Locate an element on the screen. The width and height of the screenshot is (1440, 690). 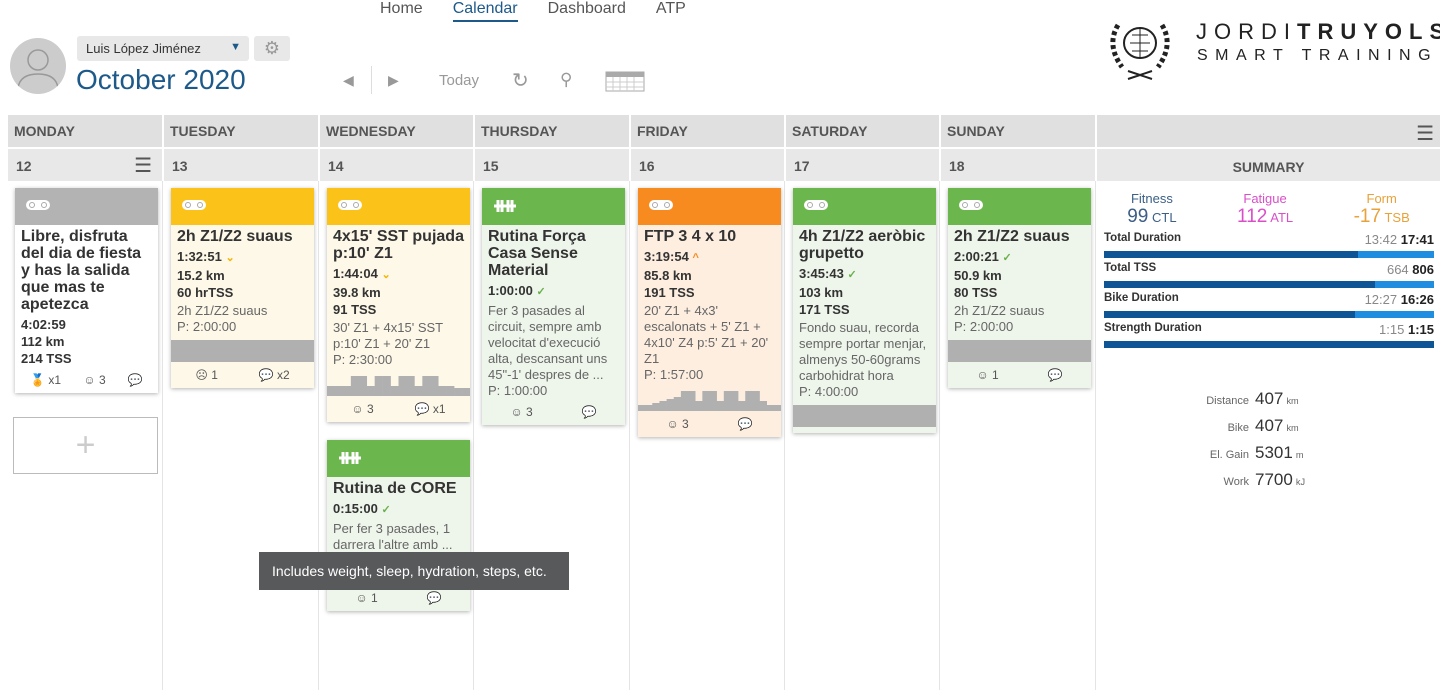
workout-title: FTP 3 4 x 10 is located at coordinates (690, 236).